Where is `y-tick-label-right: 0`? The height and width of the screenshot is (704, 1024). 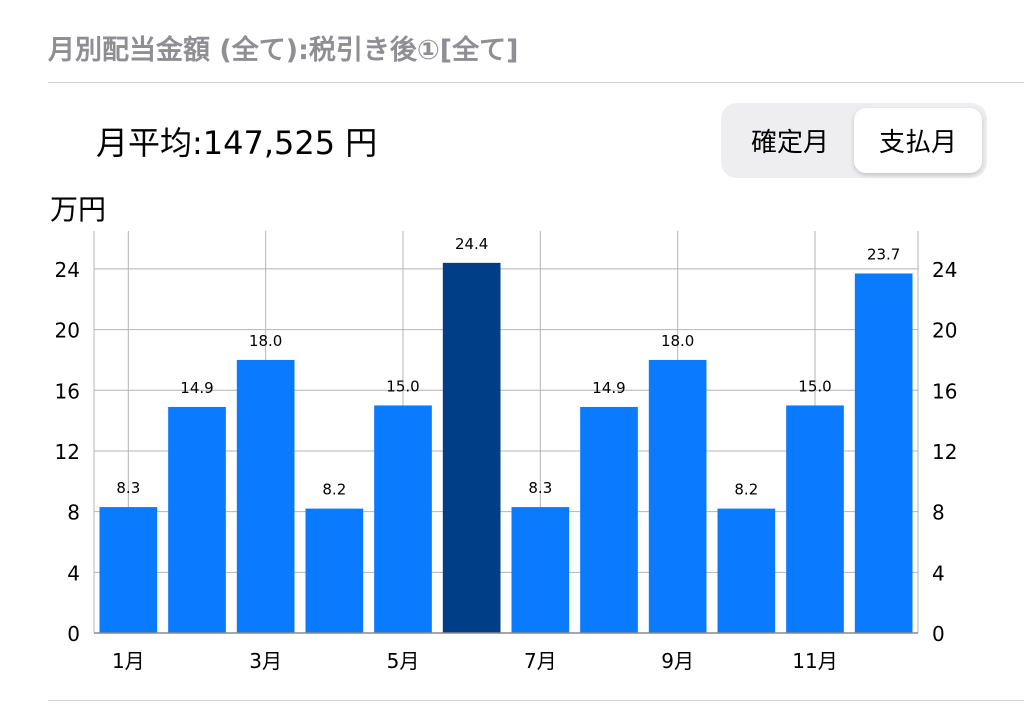
y-tick-label-right: 0 is located at coordinates (938, 634).